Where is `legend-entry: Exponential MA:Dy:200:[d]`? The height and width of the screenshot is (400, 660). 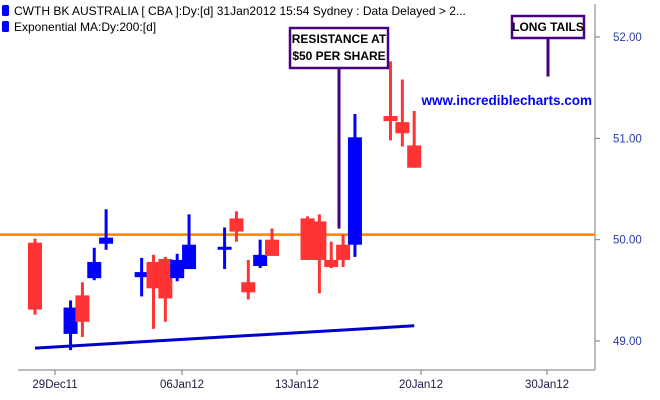 legend-entry: Exponential MA:Dy:200:[d] is located at coordinates (79, 27).